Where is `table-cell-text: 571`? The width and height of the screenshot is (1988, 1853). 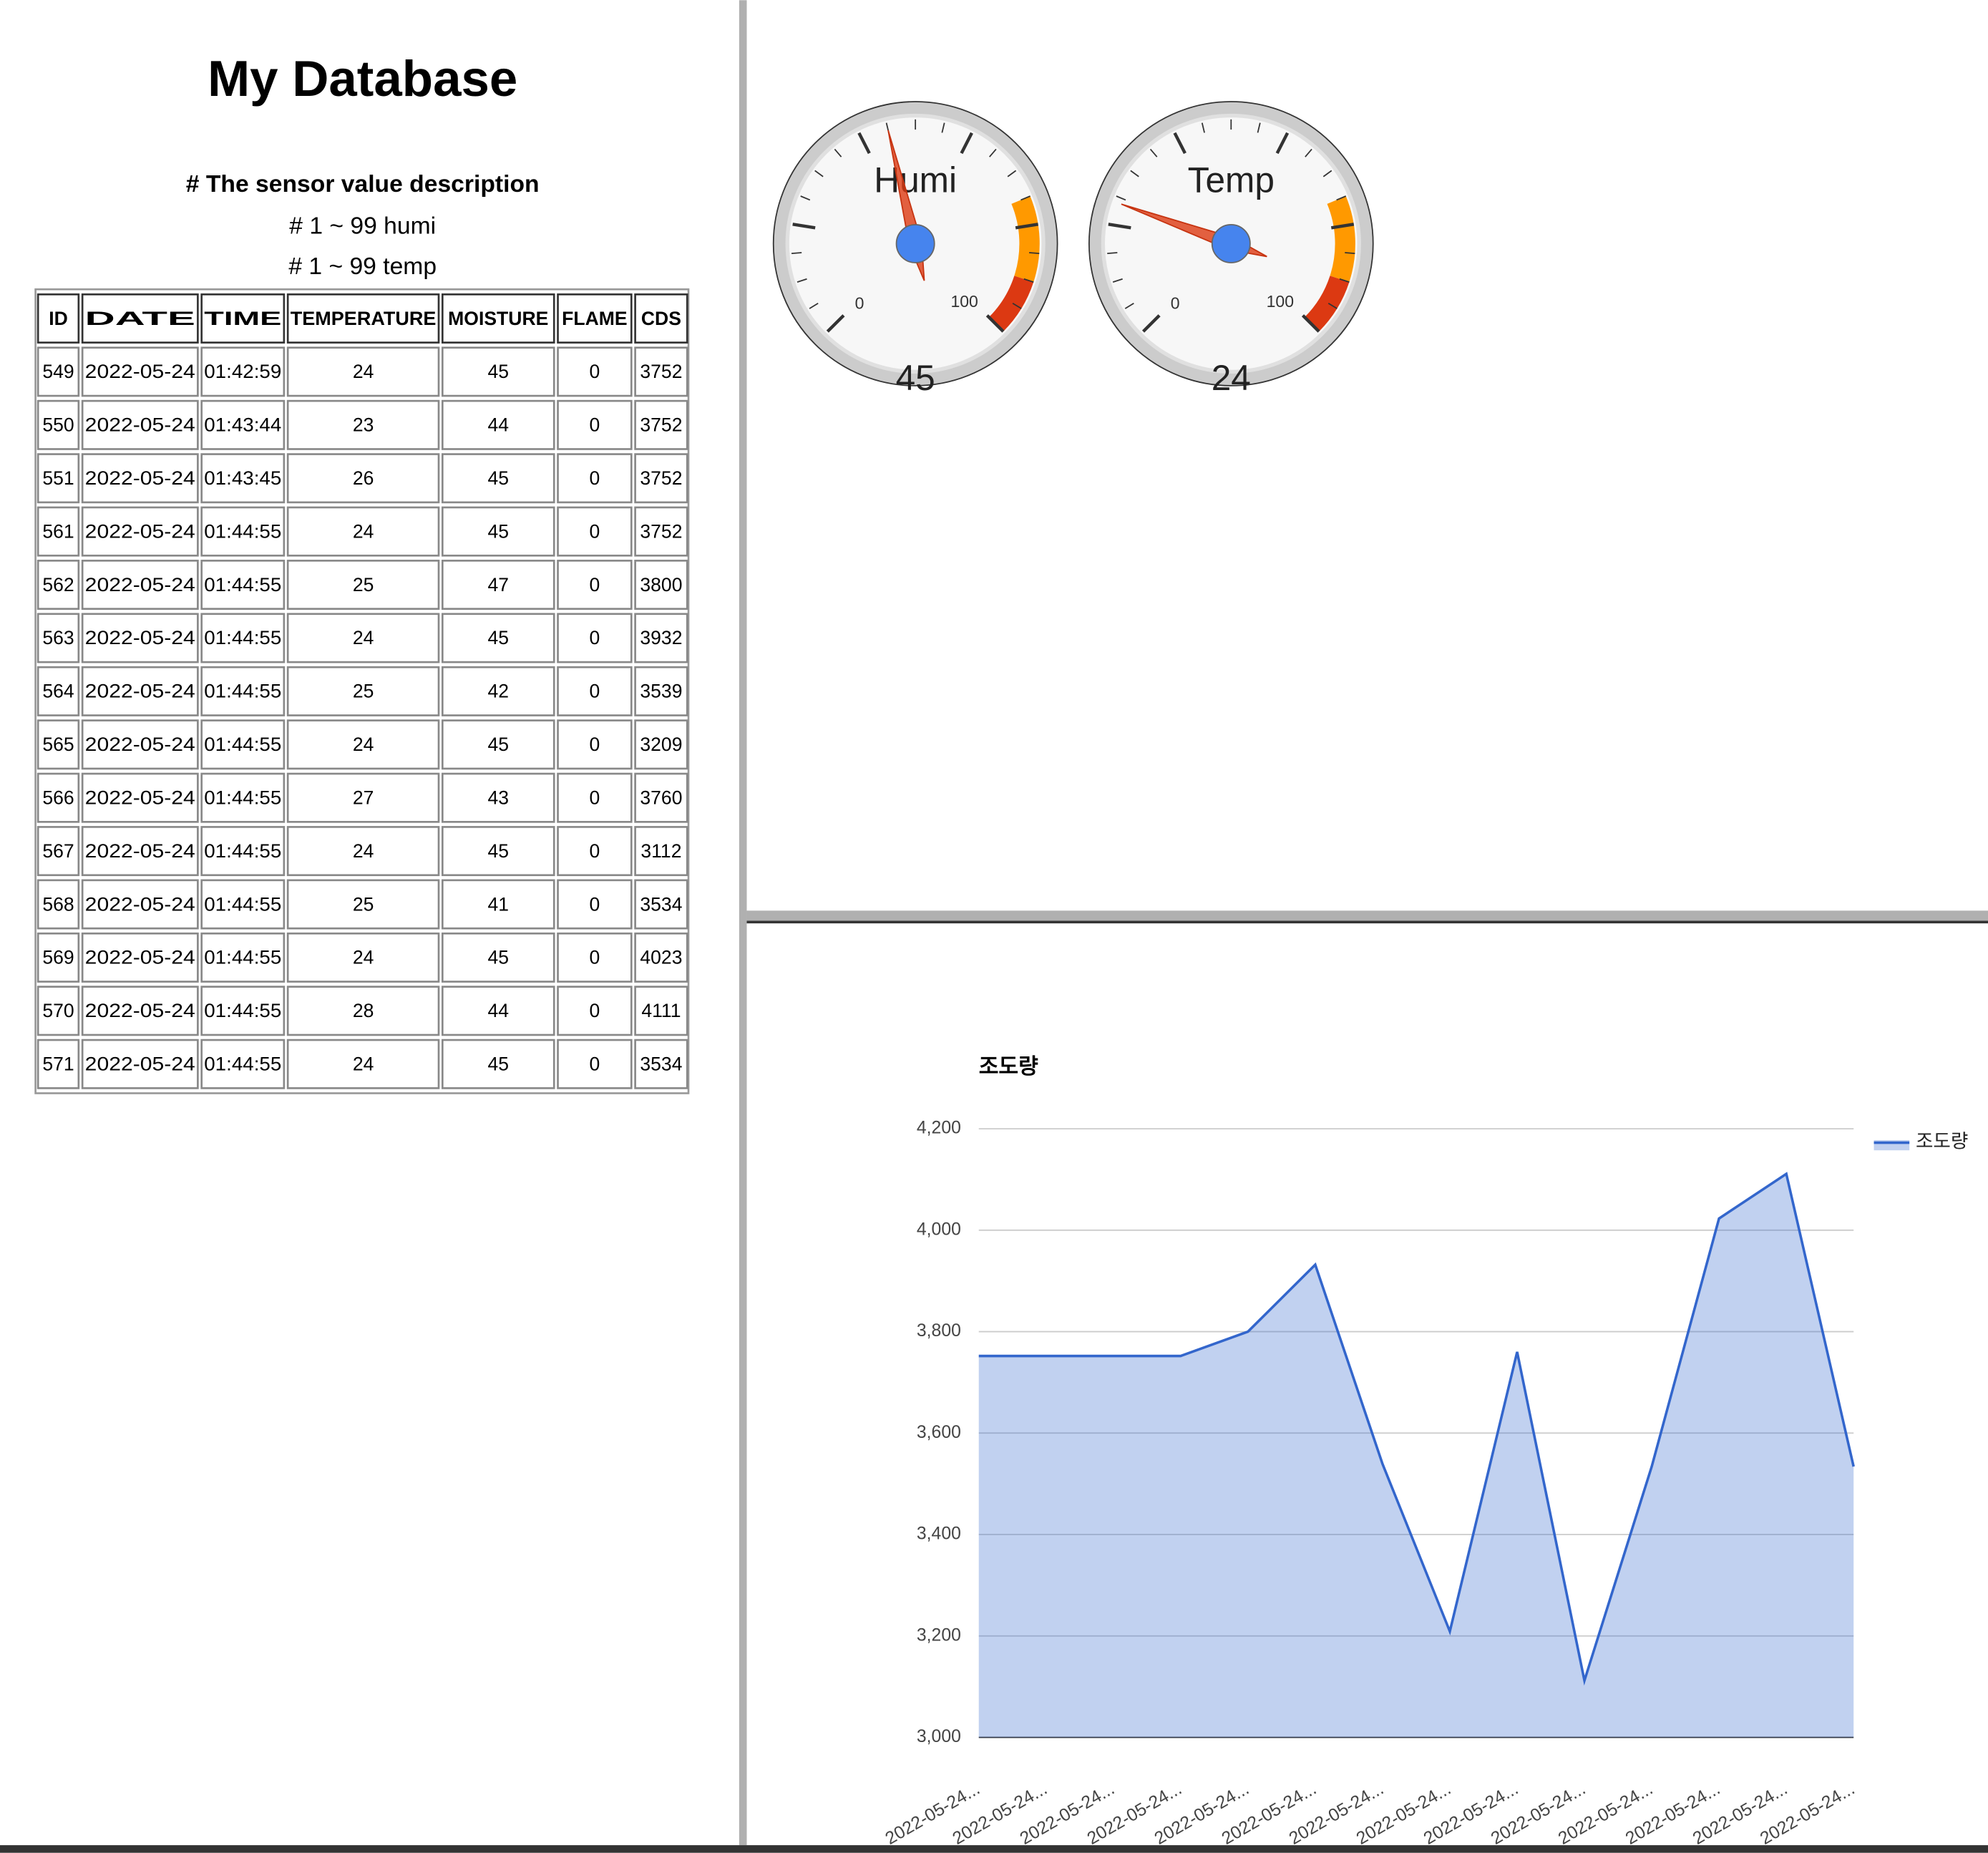
table-cell-text: 571 is located at coordinates (58, 1064).